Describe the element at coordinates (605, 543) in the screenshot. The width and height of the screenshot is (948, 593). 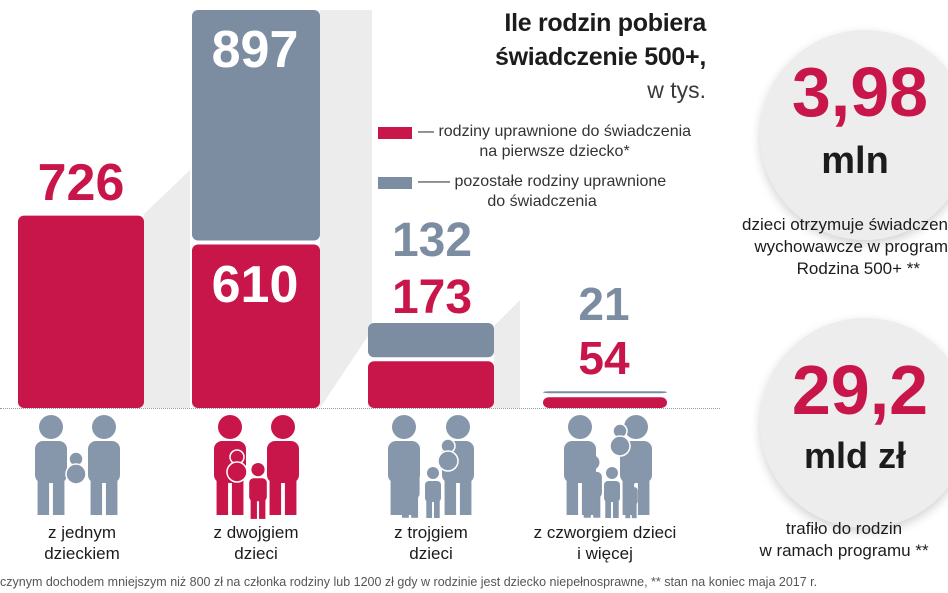
I see `category-label: z czworgiem dzieci i więcej` at that location.